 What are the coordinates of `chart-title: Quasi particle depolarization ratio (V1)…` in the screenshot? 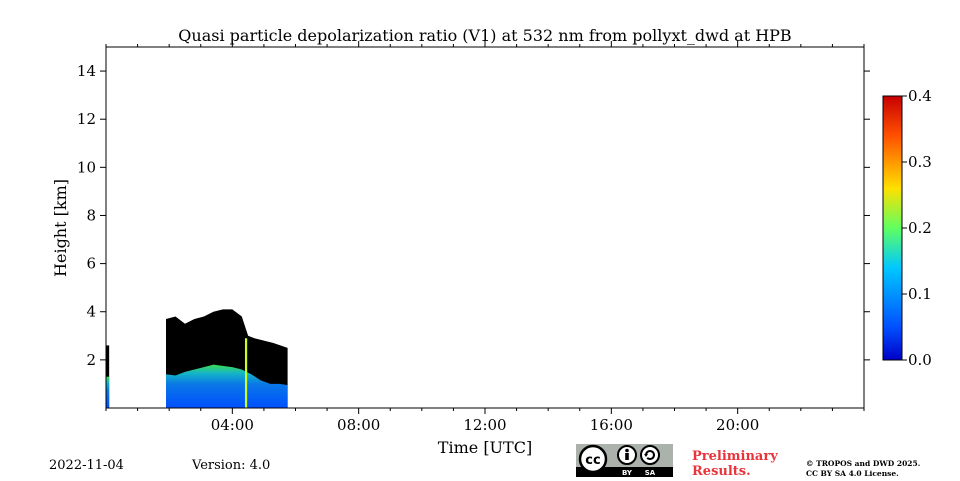 It's located at (484, 35).